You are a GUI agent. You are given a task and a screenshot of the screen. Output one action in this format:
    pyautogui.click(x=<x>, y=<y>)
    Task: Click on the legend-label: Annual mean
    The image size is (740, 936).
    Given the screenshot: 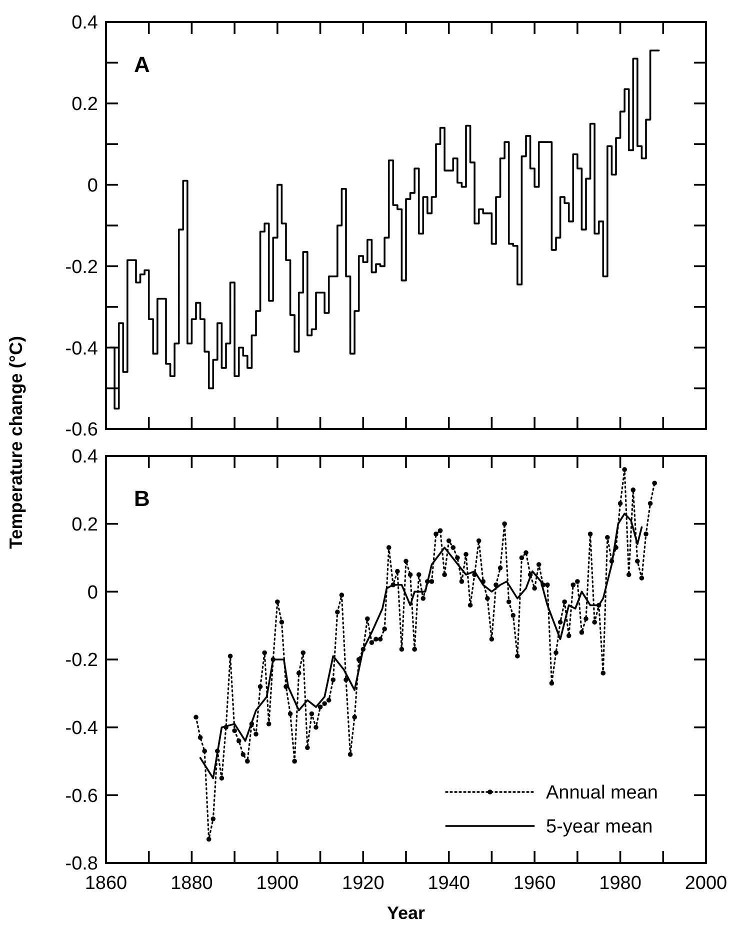 What is the action you would take?
    pyautogui.click(x=602, y=793)
    